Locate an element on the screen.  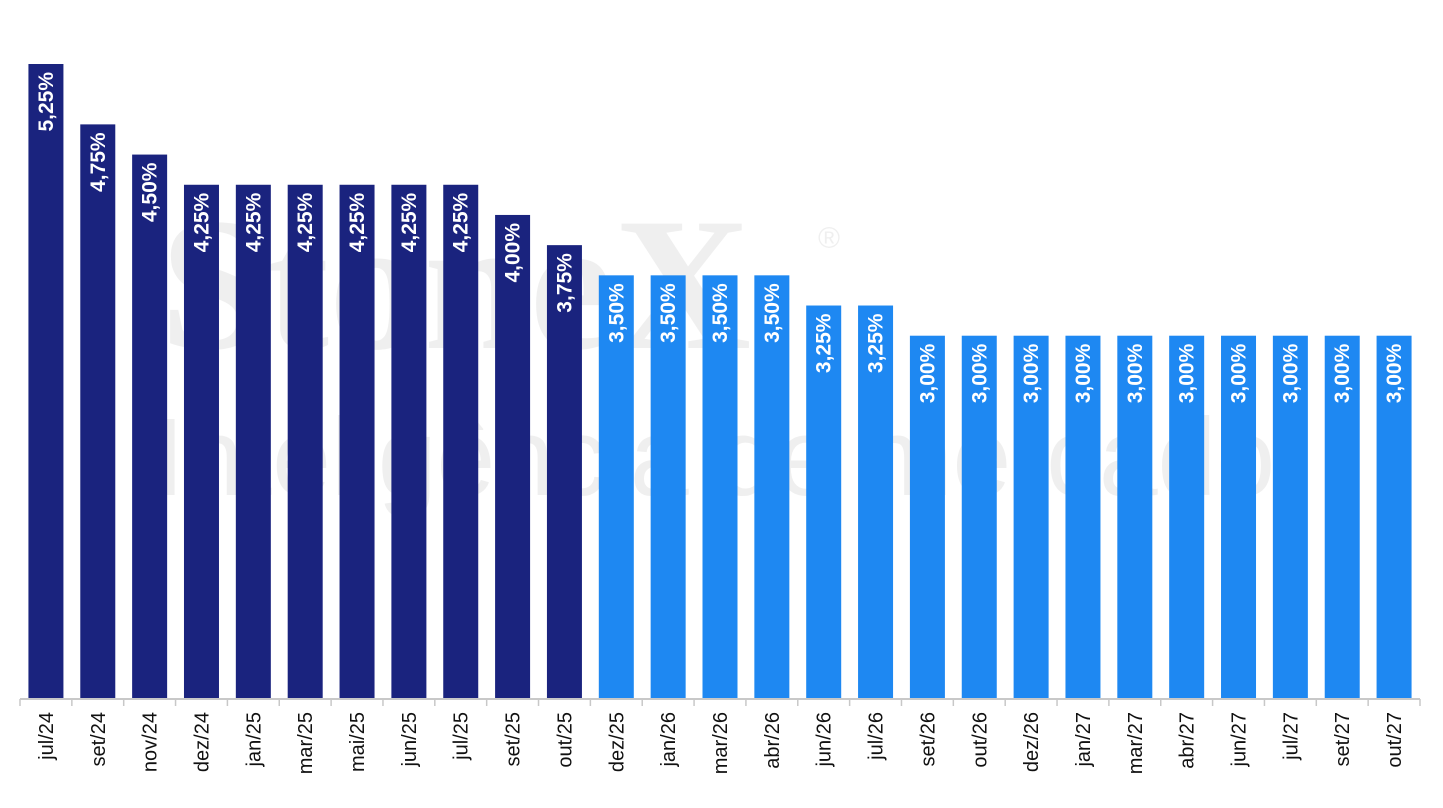
x-tick-label: dez/24 is located at coordinates (202, 742).